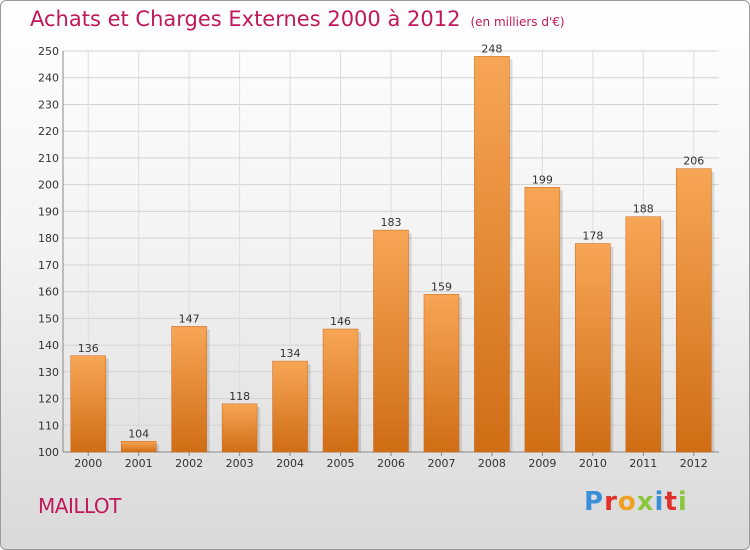 The width and height of the screenshot is (750, 550). What do you see at coordinates (517, 22) in the screenshot?
I see `chart-unit-text: (en milliers d'€)` at bounding box center [517, 22].